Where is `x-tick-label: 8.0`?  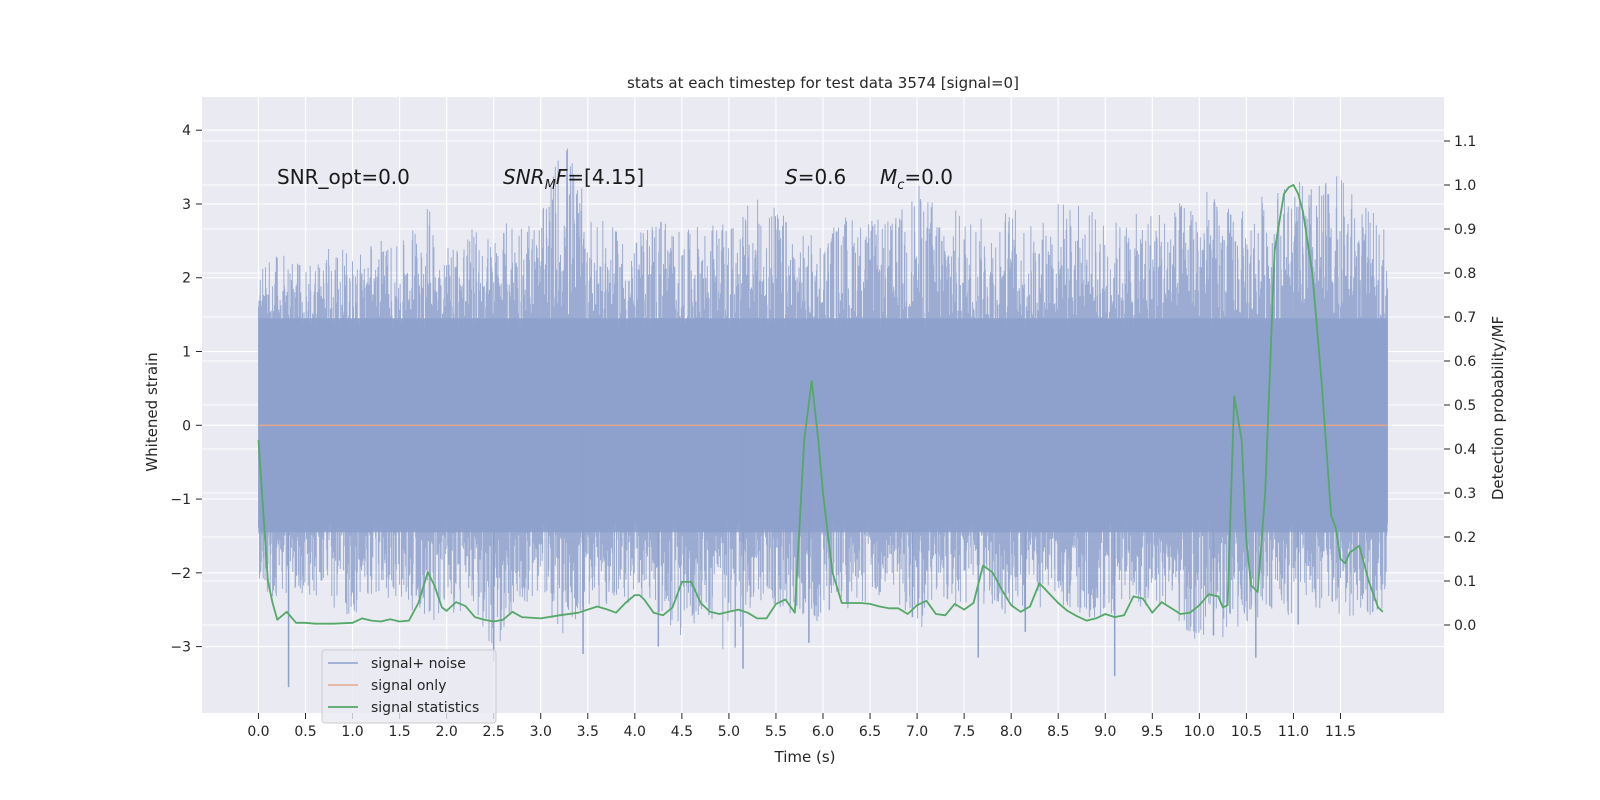 x-tick-label: 8.0 is located at coordinates (1011, 732).